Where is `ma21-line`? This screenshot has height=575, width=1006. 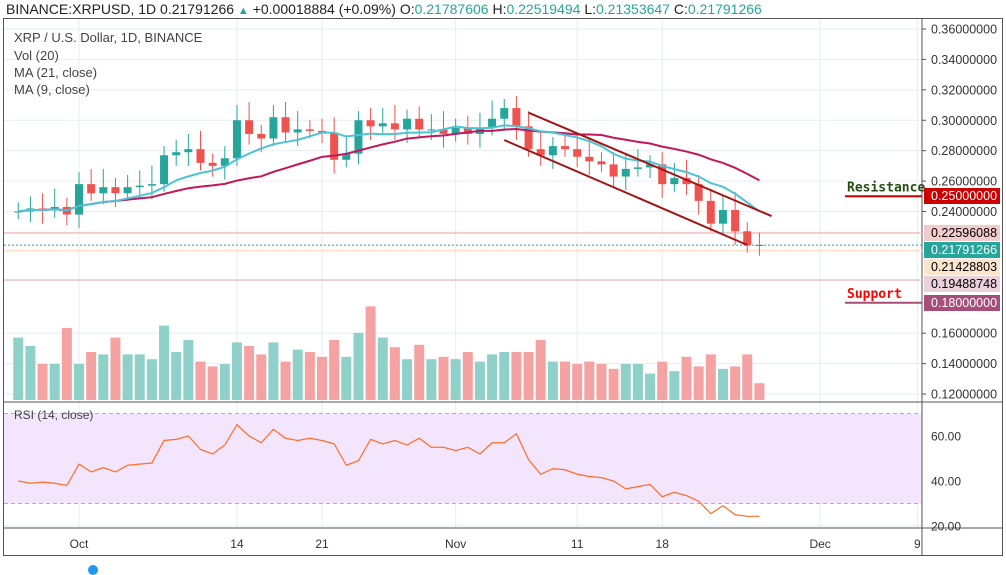 ma21-line is located at coordinates (389, 170).